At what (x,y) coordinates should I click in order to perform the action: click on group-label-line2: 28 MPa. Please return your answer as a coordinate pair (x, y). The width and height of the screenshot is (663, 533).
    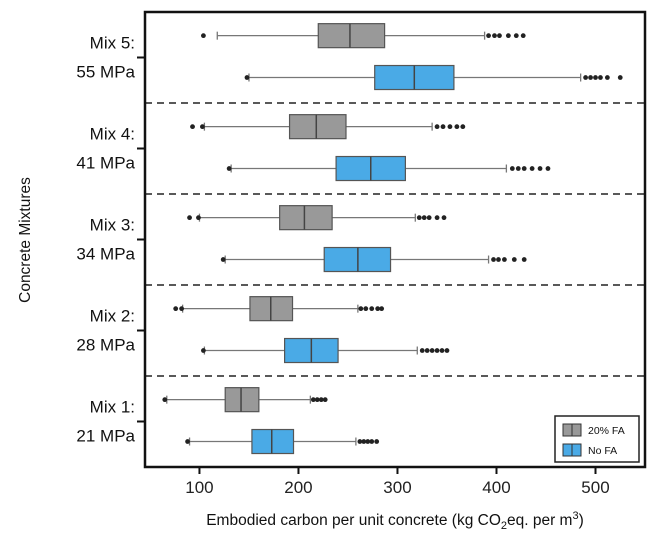
    Looking at the image, I should click on (105, 345).